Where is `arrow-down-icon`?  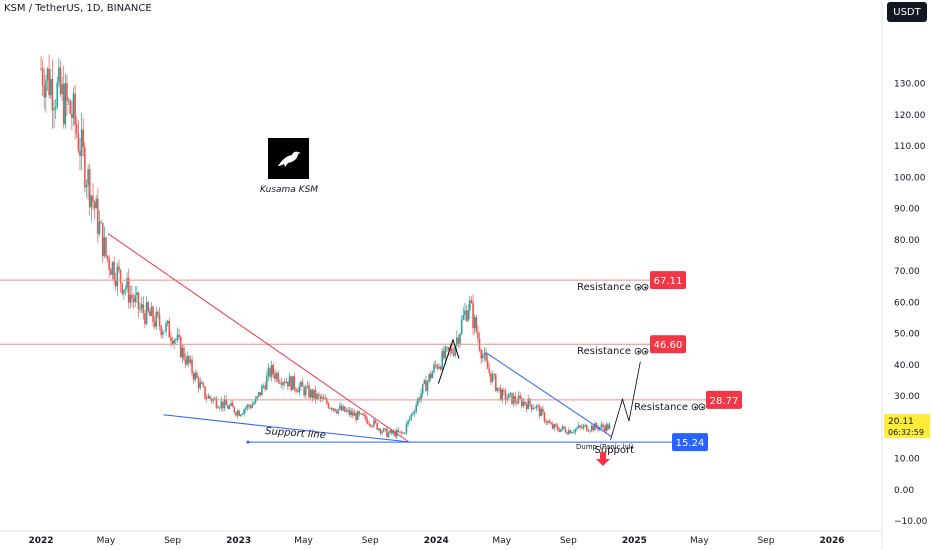
arrow-down-icon is located at coordinates (603, 459).